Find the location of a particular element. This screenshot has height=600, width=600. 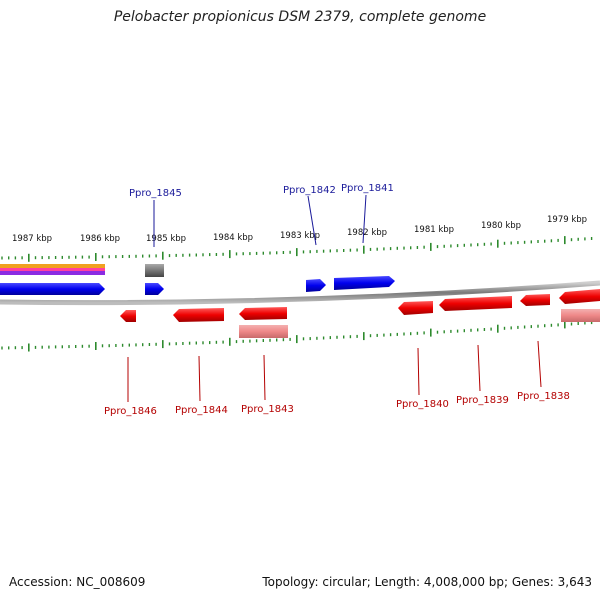

reverse-feature-light-offscreen is located at coordinates (580, 315).